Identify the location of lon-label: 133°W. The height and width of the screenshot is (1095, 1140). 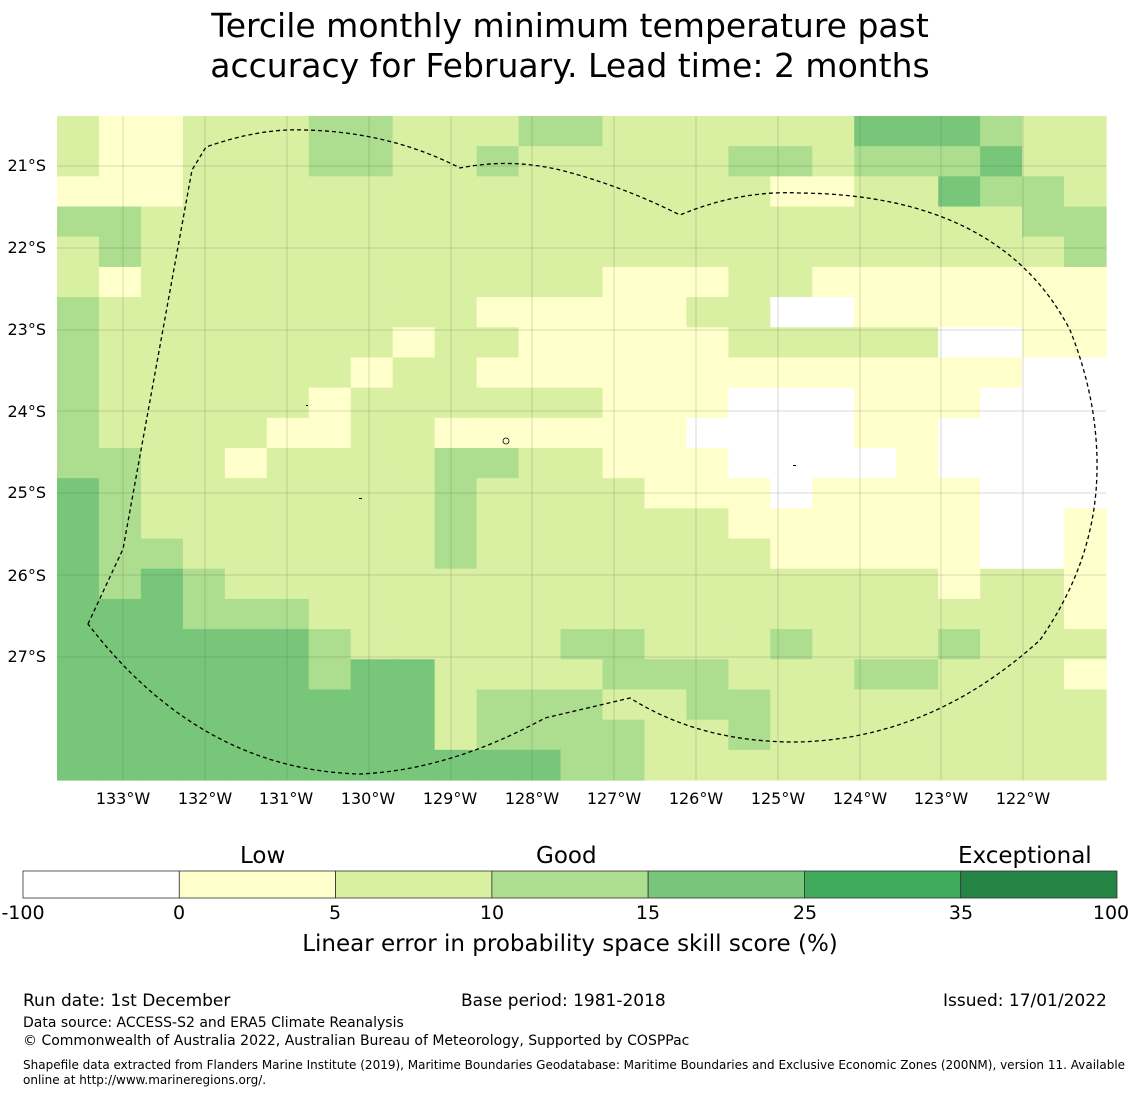
(123, 798).